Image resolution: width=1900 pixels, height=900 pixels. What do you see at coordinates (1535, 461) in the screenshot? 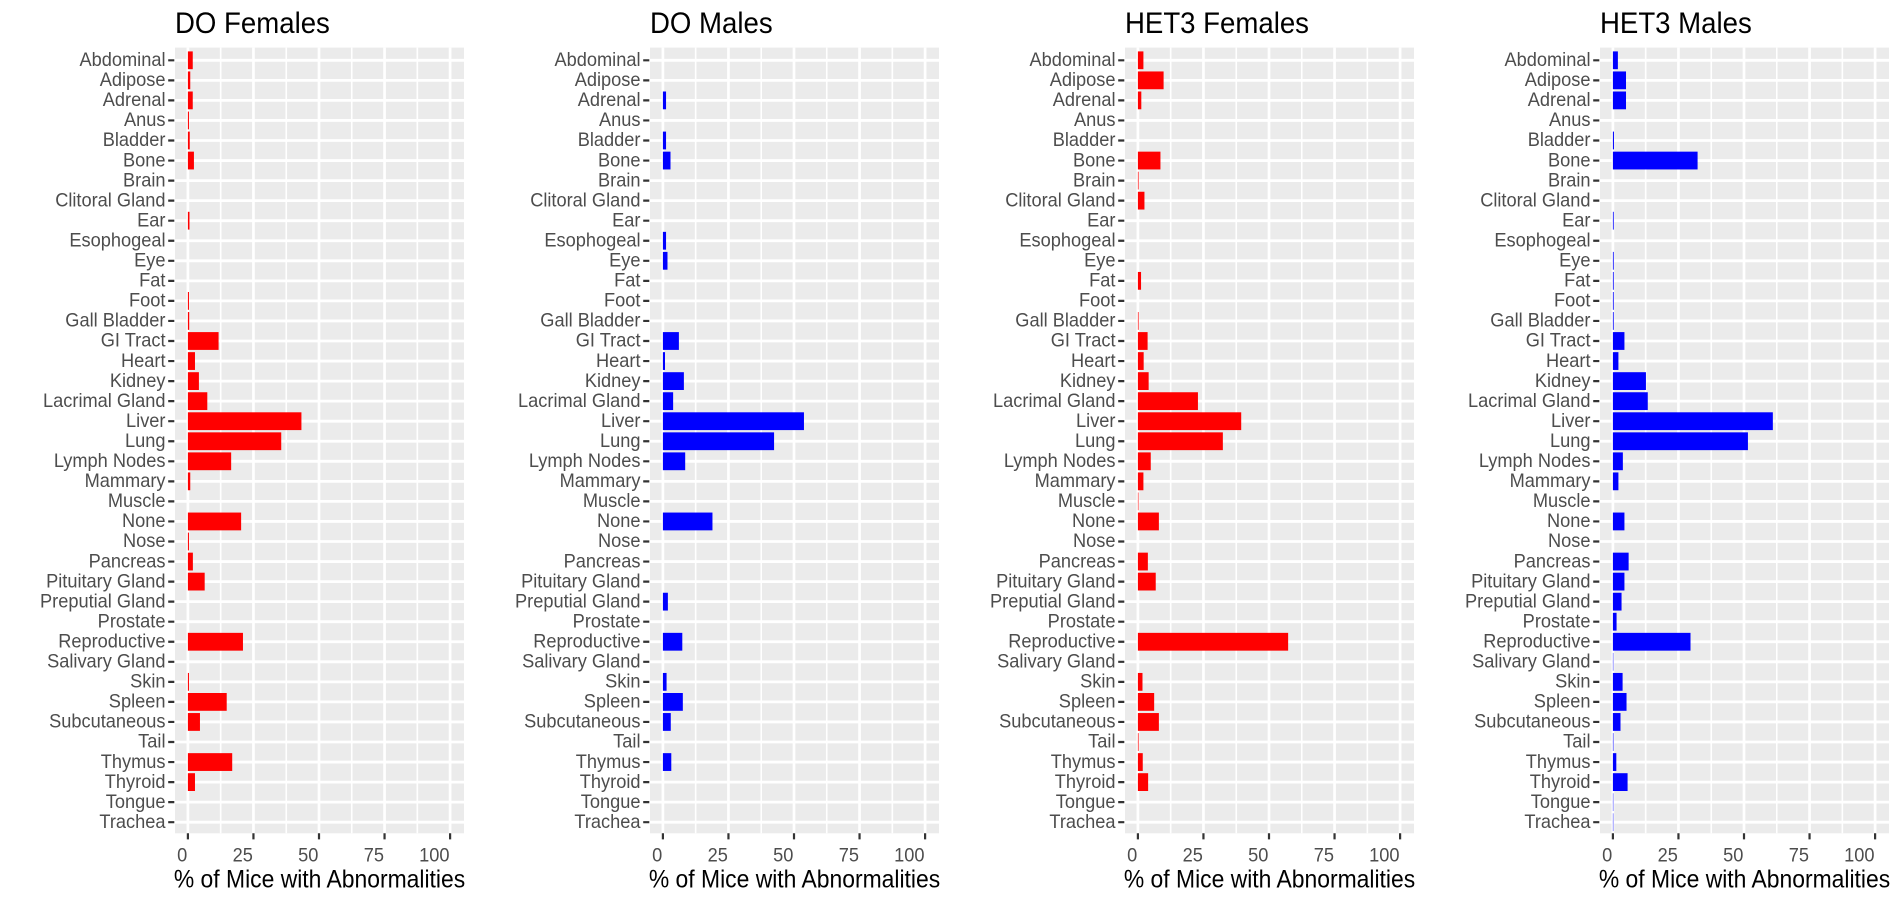
I see `svg-text: Lymph Nodes` at bounding box center [1535, 461].